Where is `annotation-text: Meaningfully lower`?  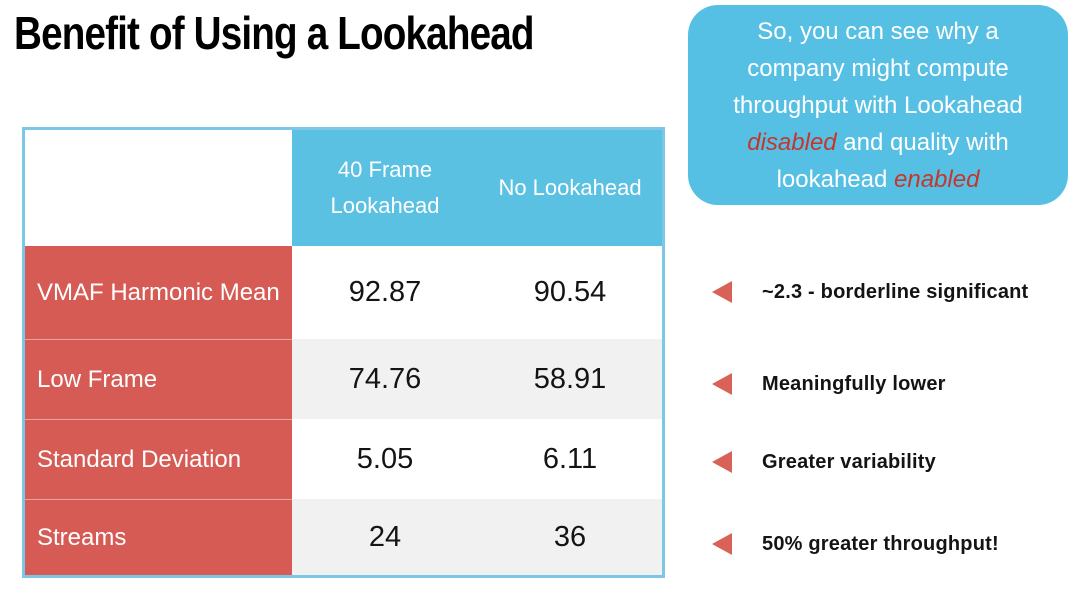
annotation-text: Meaningfully lower is located at coordinates (854, 383).